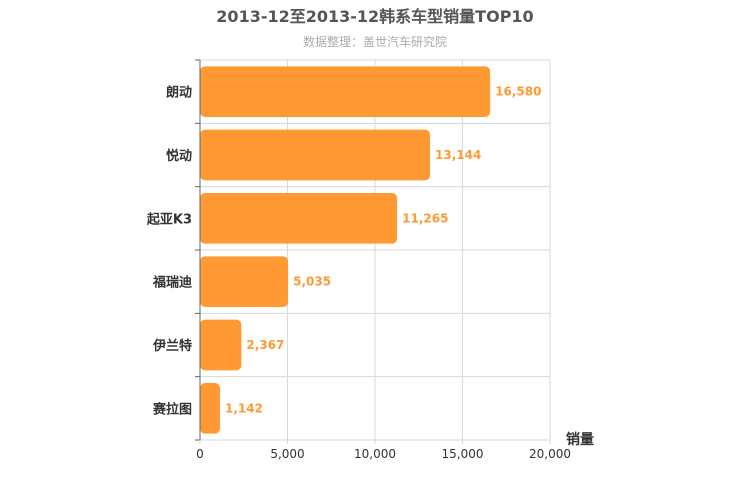 Image resolution: width=750 pixels, height=500 pixels. Describe the element at coordinates (179, 156) in the screenshot. I see `category-label-1: 悦动` at that location.